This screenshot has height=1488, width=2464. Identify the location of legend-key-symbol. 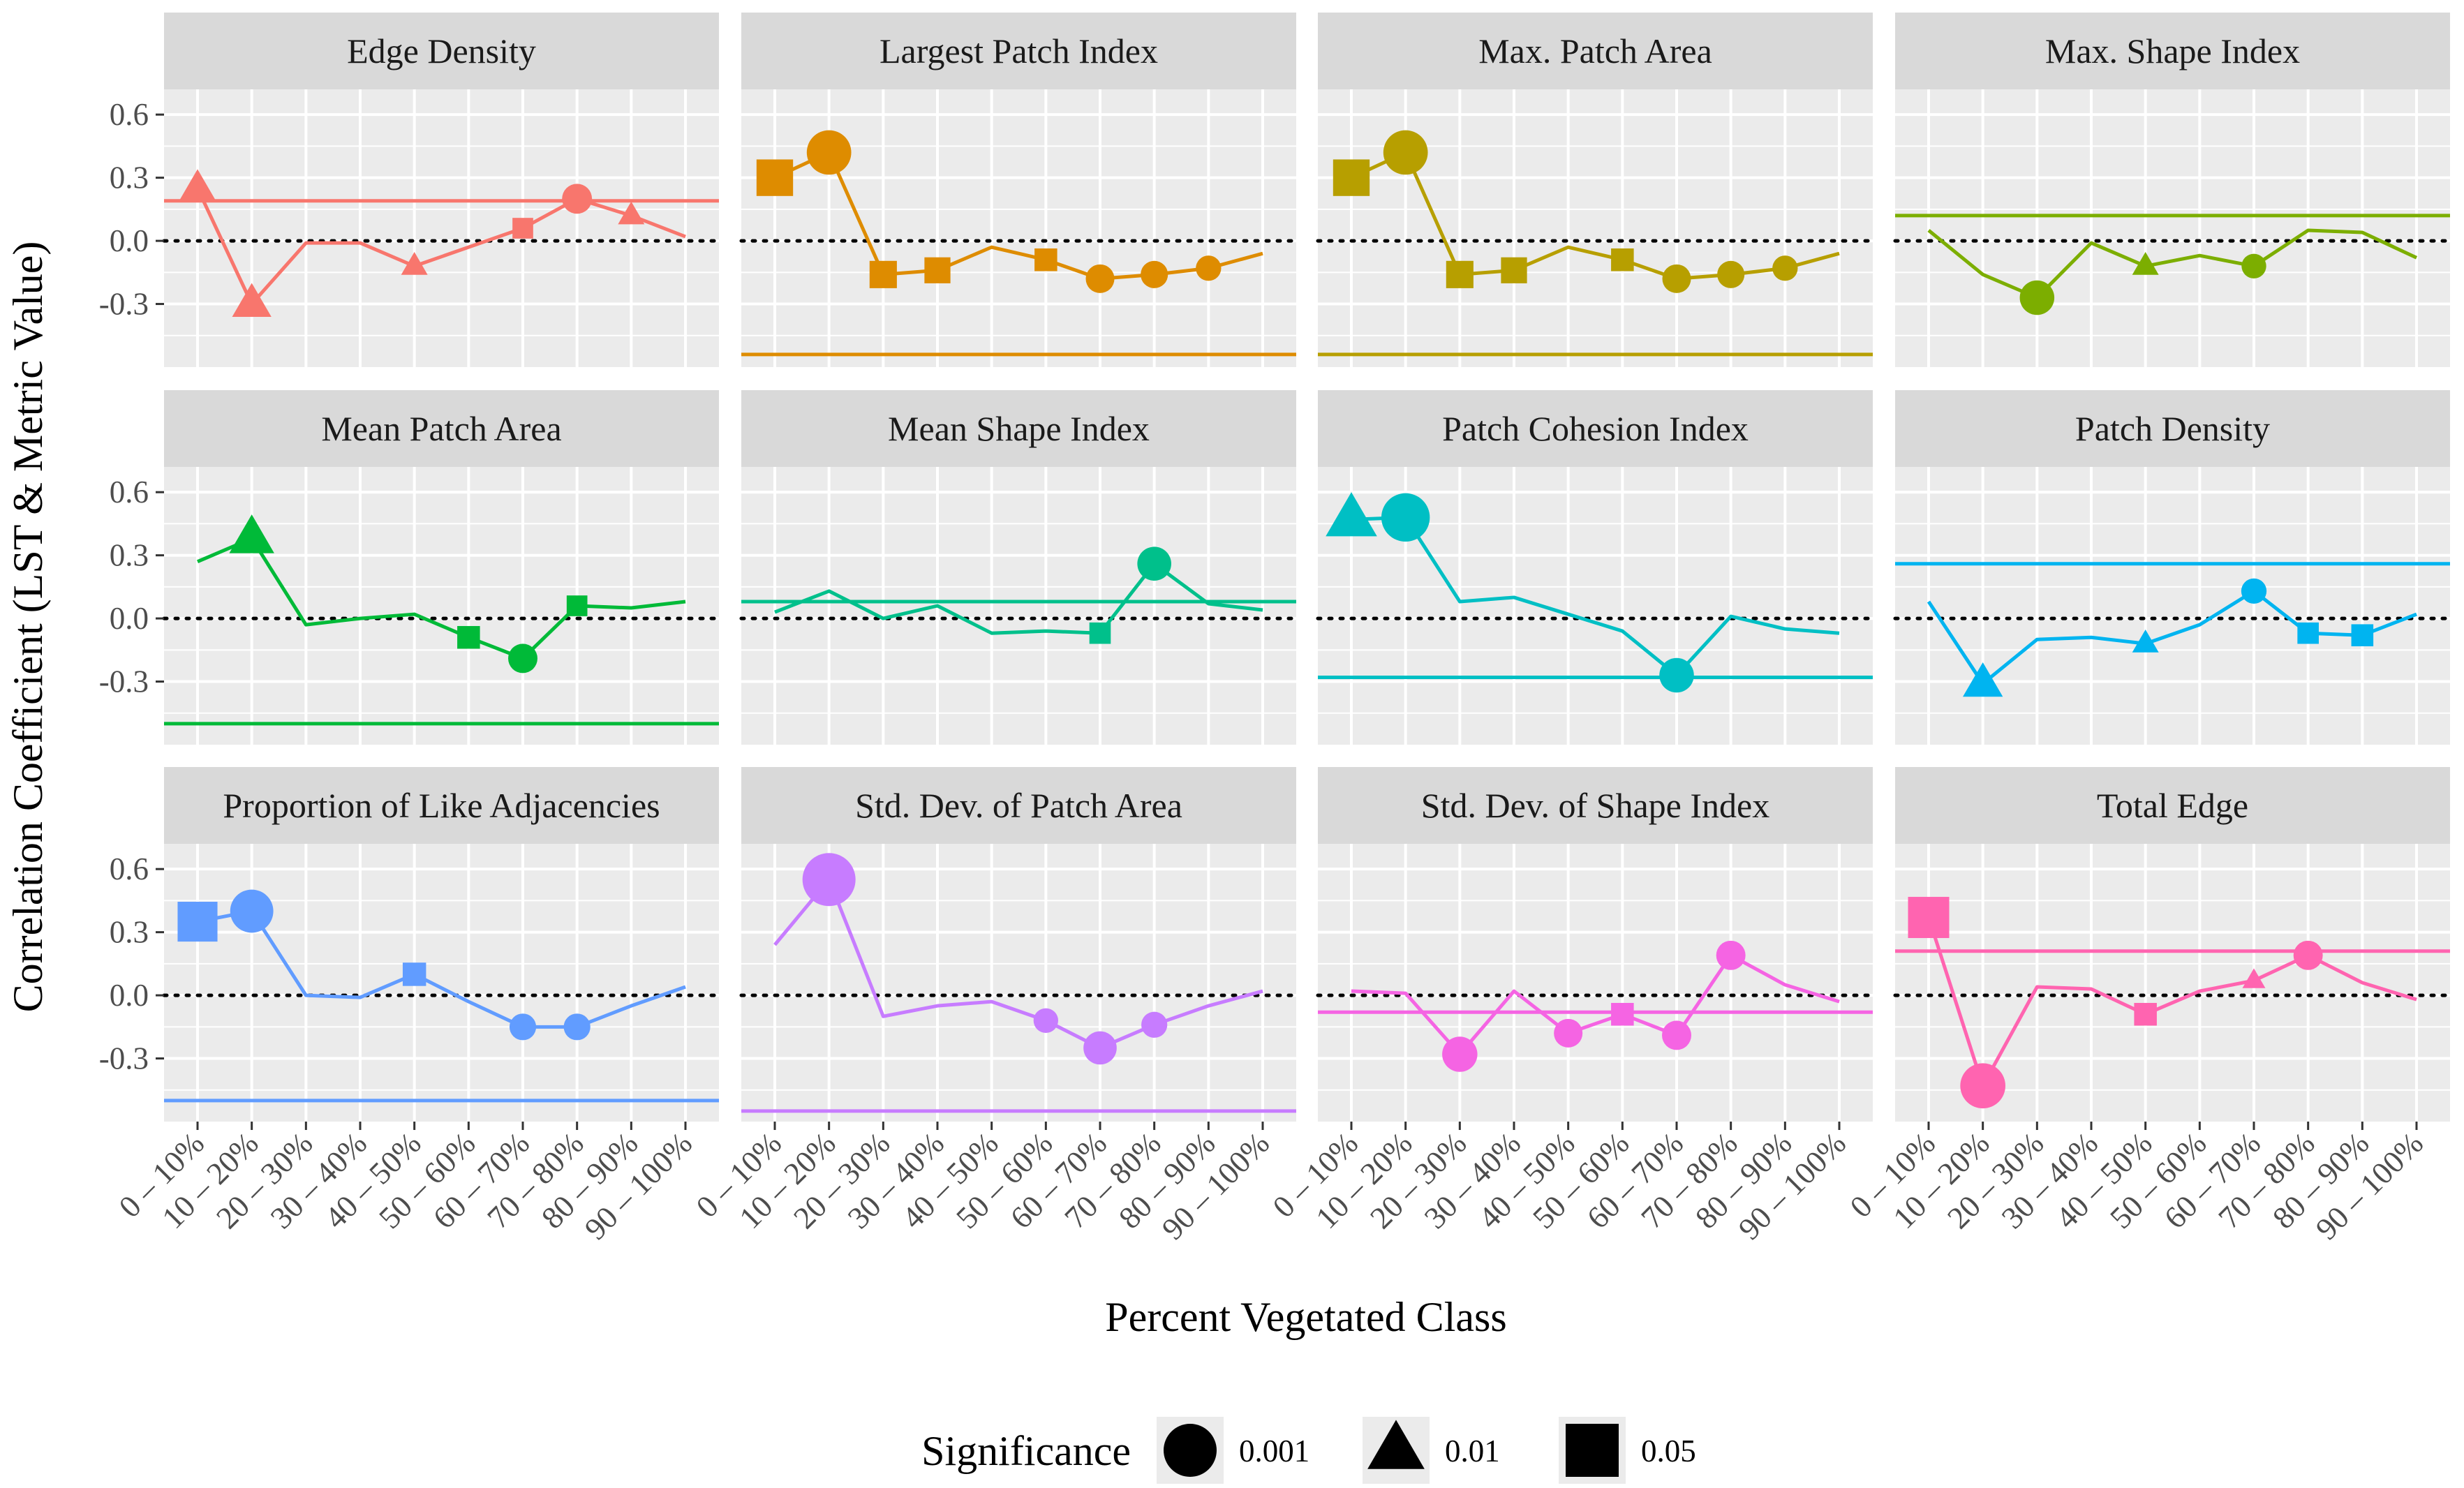
(1190, 1450).